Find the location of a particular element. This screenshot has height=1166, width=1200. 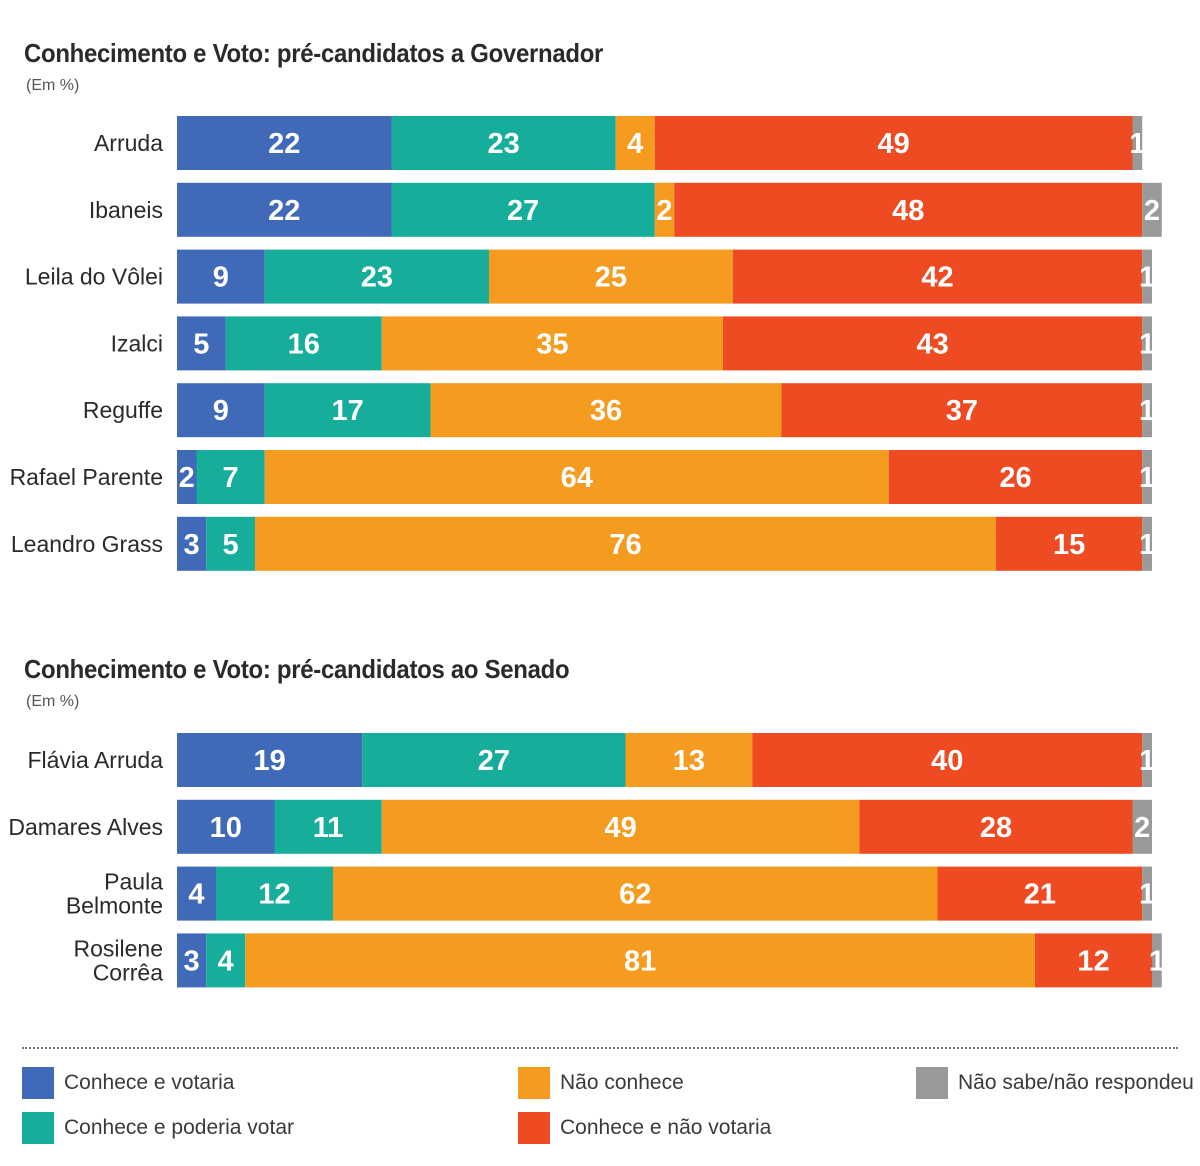

bar-segment-ibaneis-conhece-e-poderia-votar is located at coordinates (523, 209).